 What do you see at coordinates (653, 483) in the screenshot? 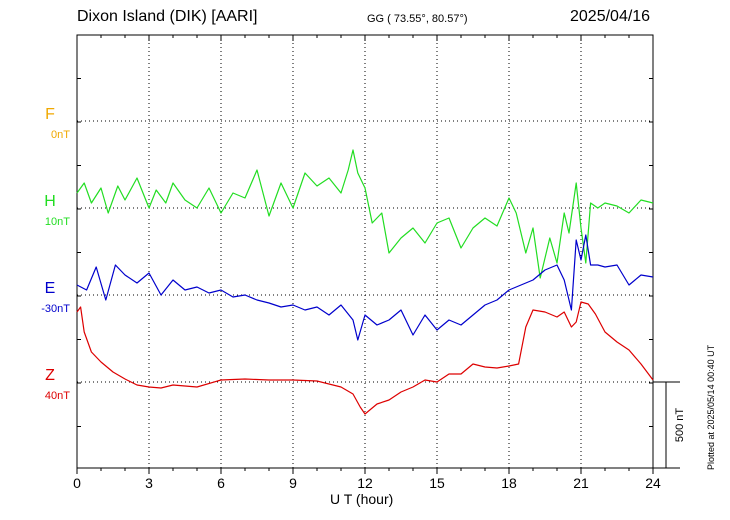
I see `x-tick-label-24: 24` at bounding box center [653, 483].